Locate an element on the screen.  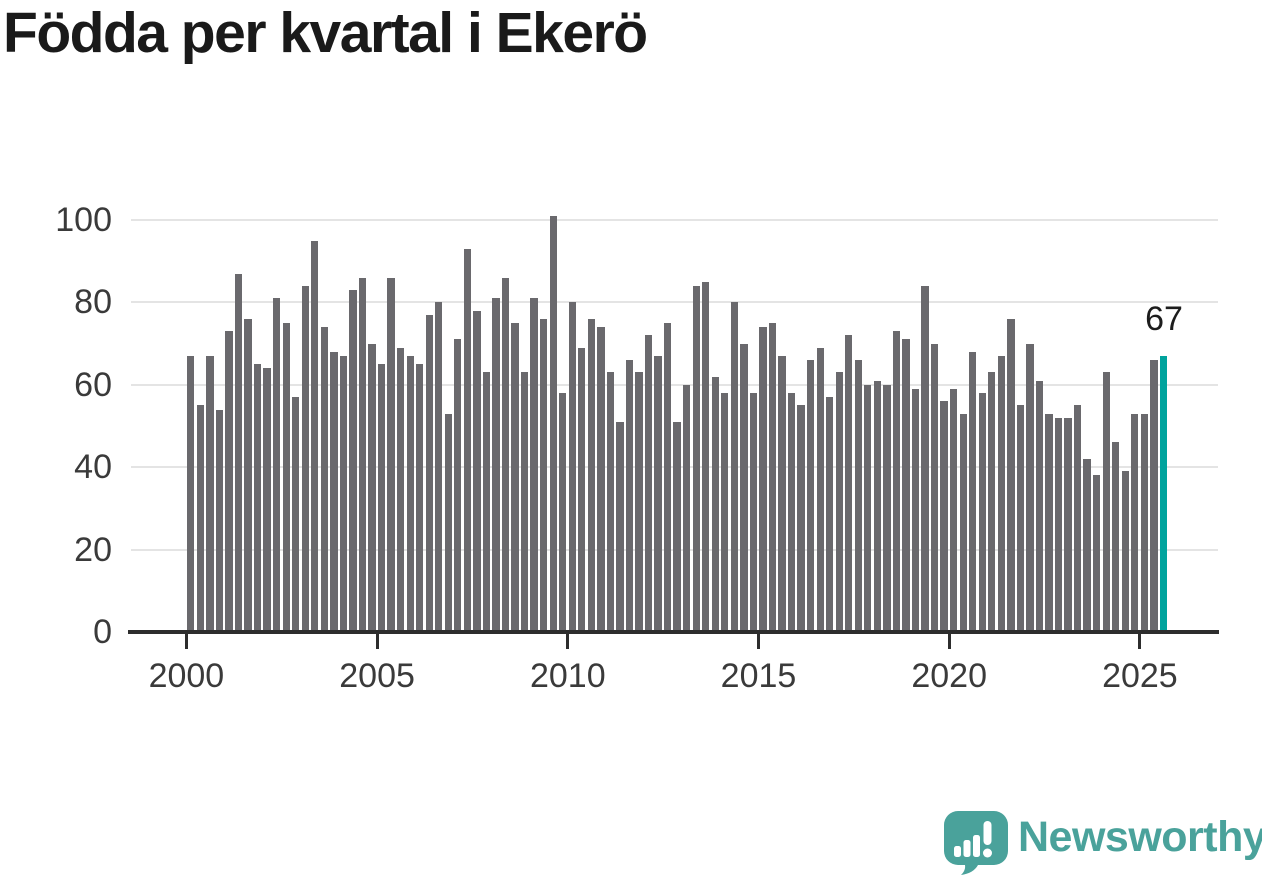
bar-2003-q2 is located at coordinates (315, 436).